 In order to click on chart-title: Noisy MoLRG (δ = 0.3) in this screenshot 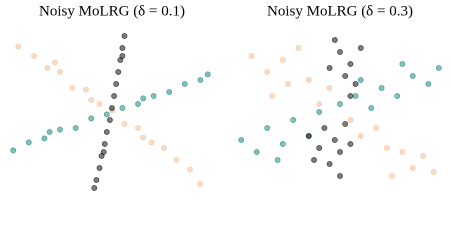, I will do `click(340, 11)`.